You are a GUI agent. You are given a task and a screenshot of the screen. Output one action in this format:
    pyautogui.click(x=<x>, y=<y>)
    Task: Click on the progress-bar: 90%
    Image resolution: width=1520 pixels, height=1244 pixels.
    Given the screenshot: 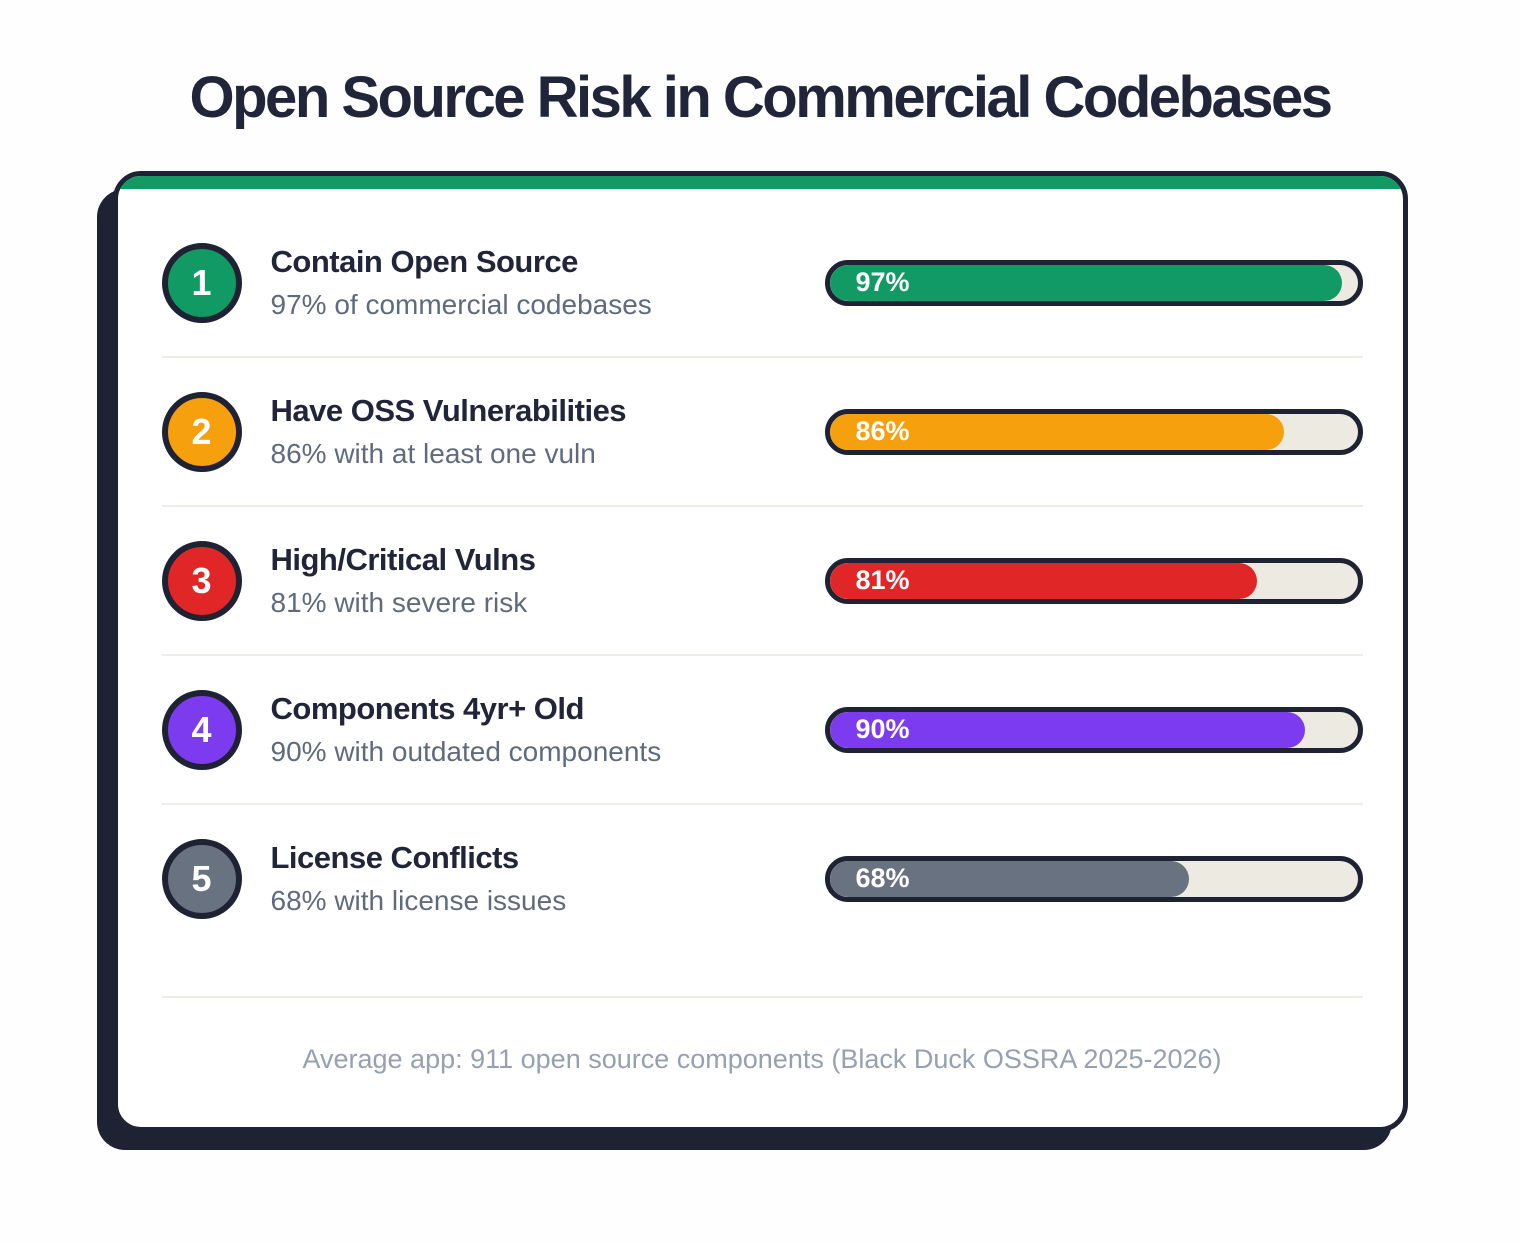 What is the action you would take?
    pyautogui.click(x=1093, y=729)
    